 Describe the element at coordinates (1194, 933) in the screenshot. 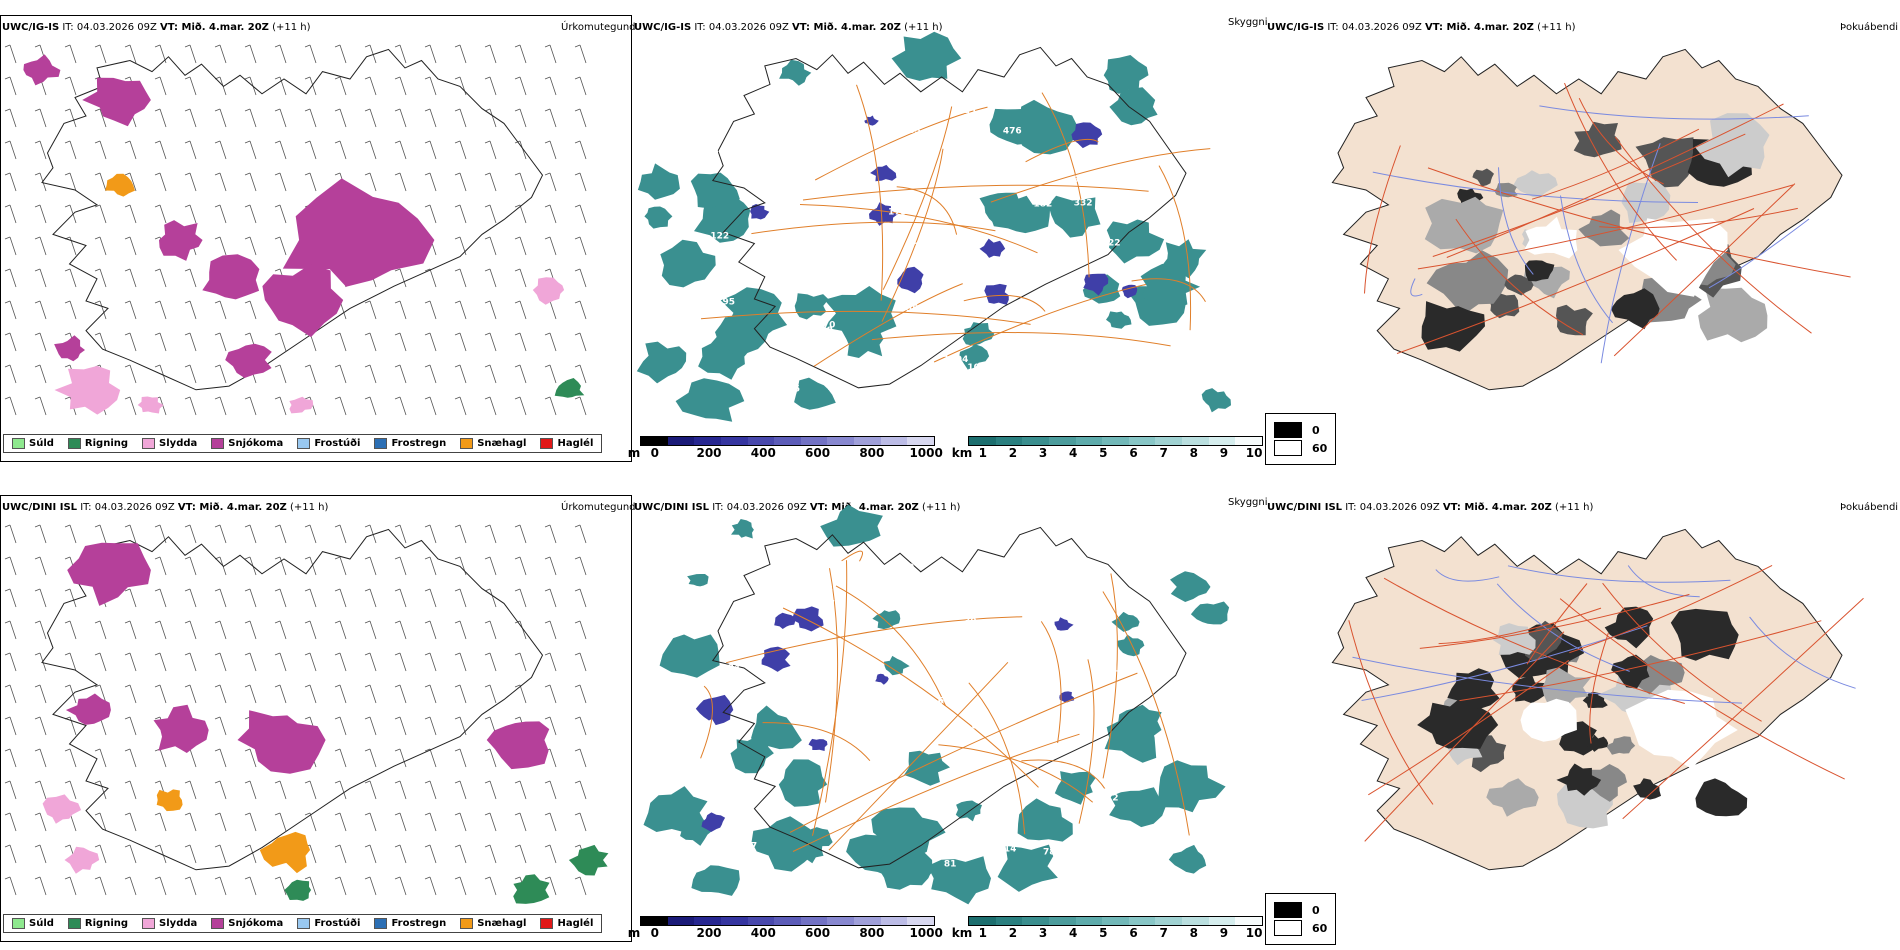

I see `colorbar-tick: 8` at that location.